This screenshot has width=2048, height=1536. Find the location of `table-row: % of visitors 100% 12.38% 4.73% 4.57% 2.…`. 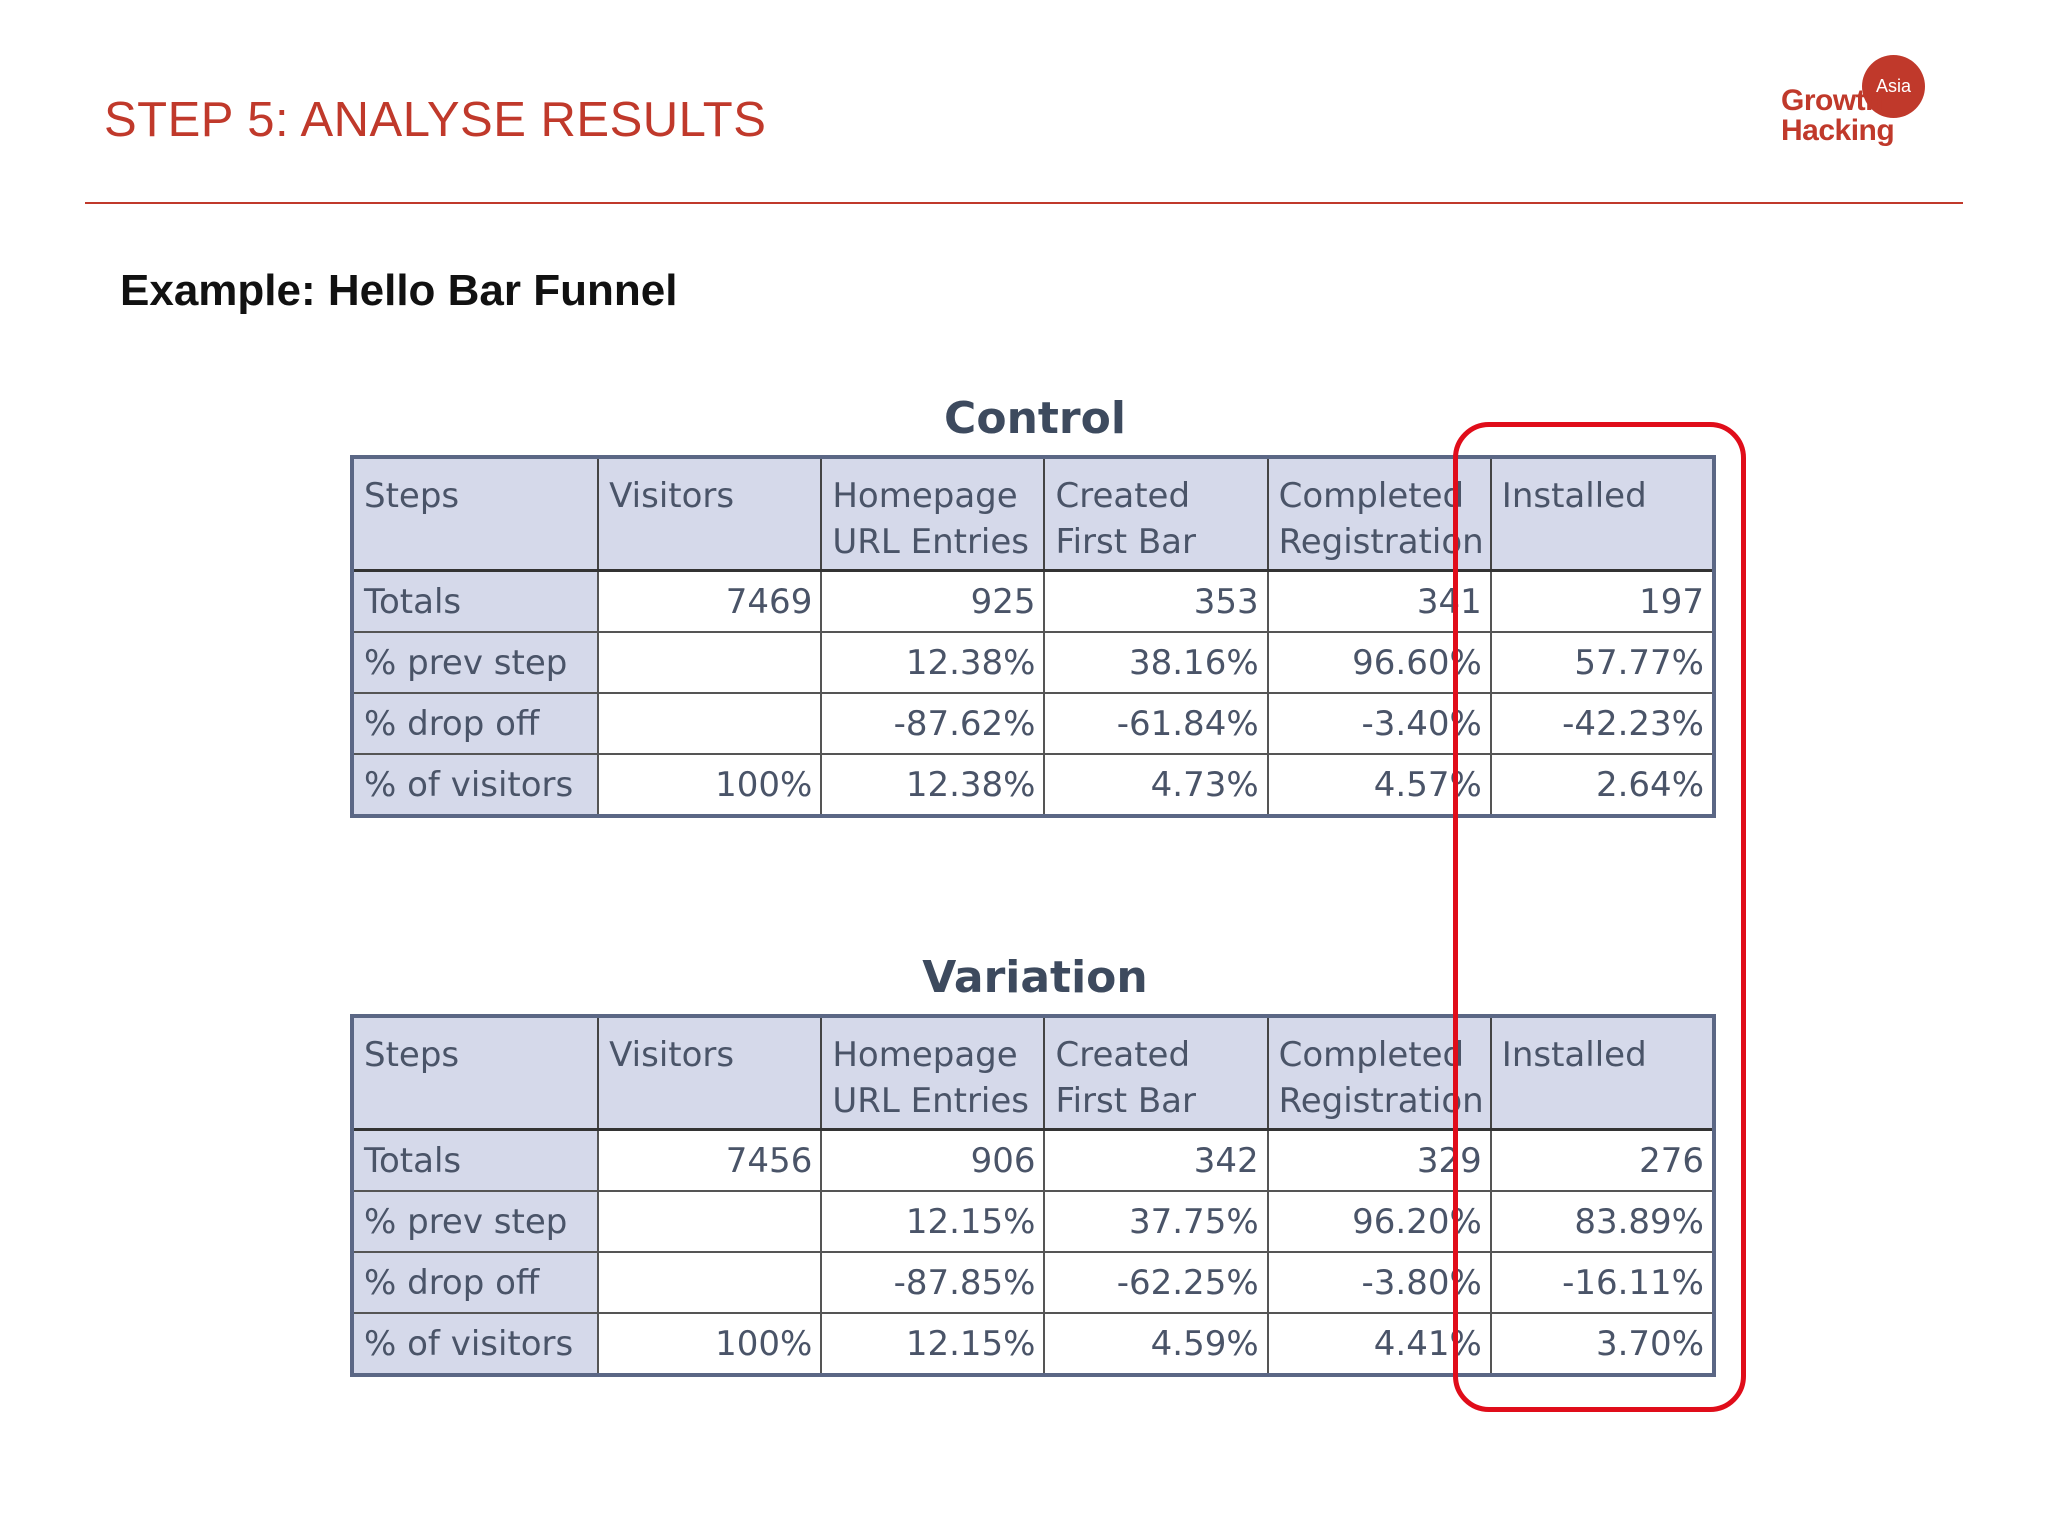

table-row: % of visitors 100% 12.38% 4.73% 4.57% 2.… is located at coordinates (1033, 785).